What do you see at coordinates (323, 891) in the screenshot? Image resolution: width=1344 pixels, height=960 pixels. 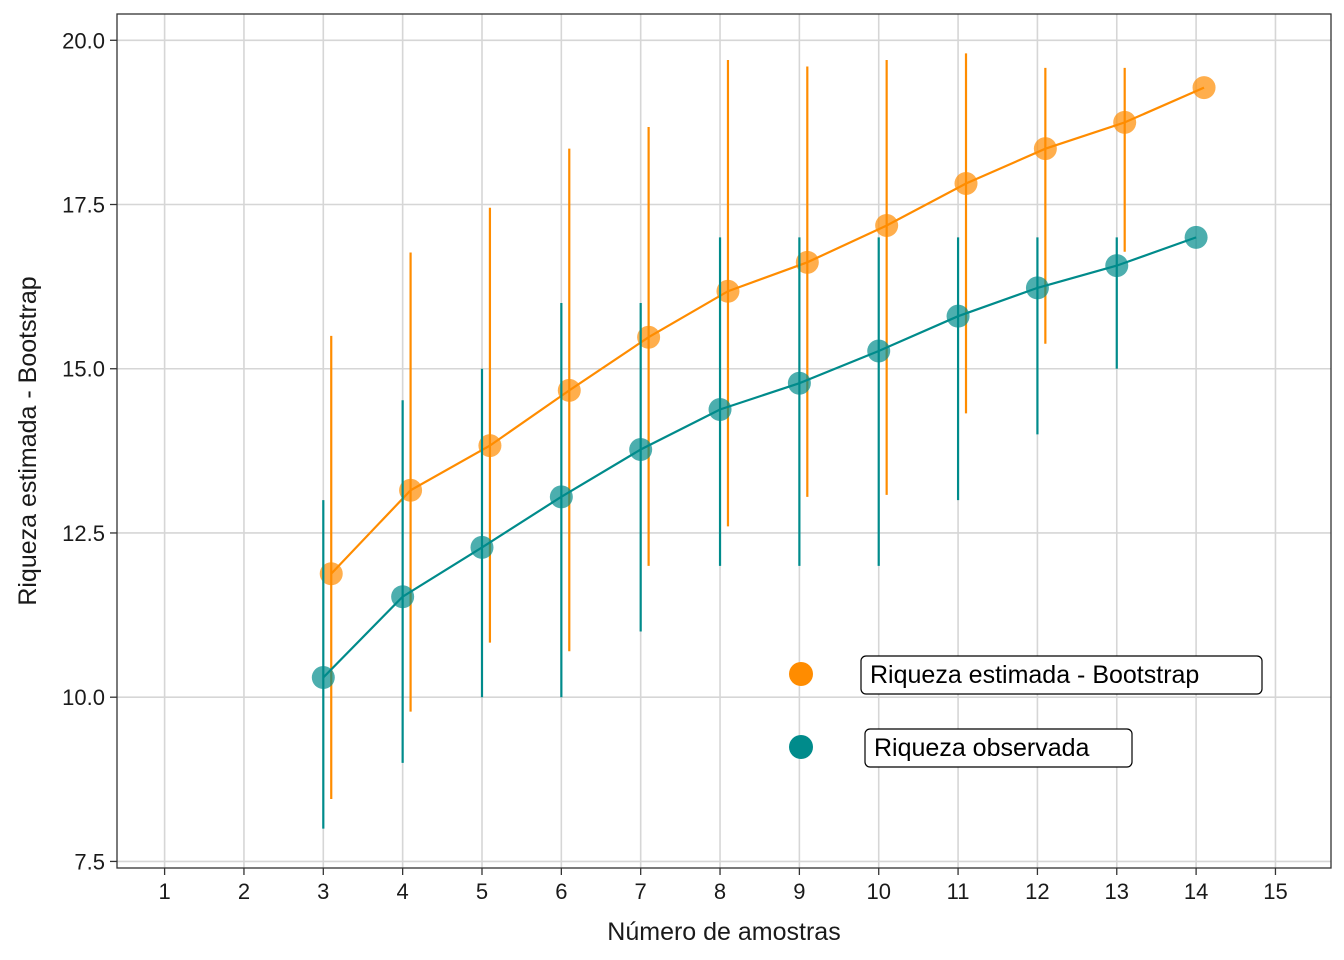 I see `x-tick-label: 3` at bounding box center [323, 891].